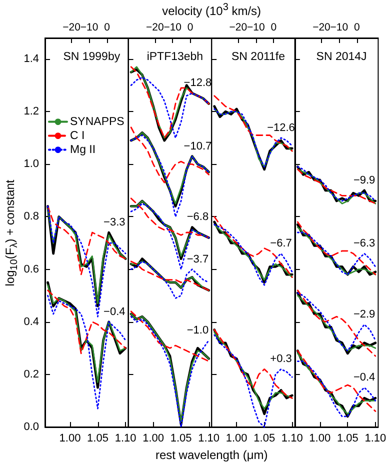  Describe the element at coordinates (175, 57) in the screenshot. I see `text: iPTF13ebh` at that location.